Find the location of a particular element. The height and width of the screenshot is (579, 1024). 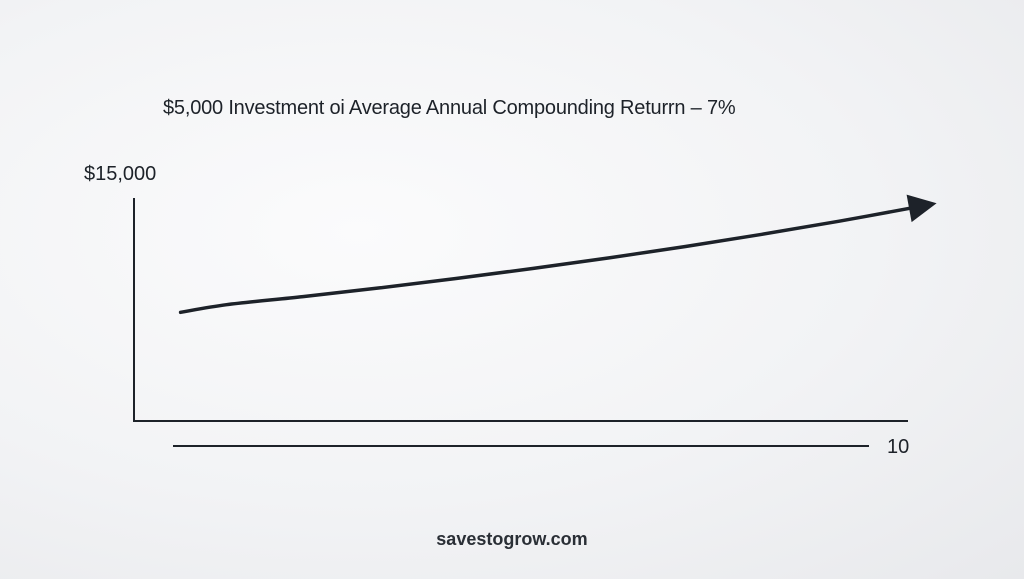

watermark-text: savestogrow.com is located at coordinates (512, 539).